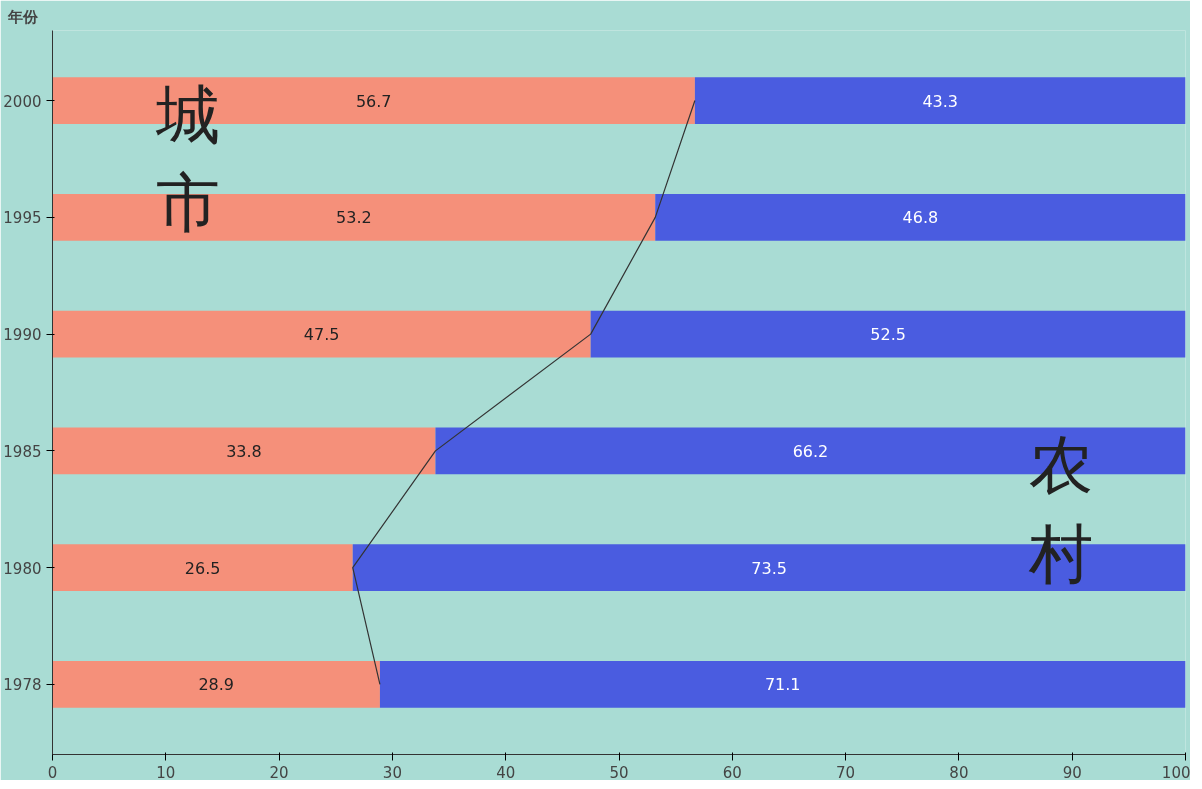 The width and height of the screenshot is (1202, 789). What do you see at coordinates (22, 218) in the screenshot?
I see `y-tick-label: 1995` at bounding box center [22, 218].